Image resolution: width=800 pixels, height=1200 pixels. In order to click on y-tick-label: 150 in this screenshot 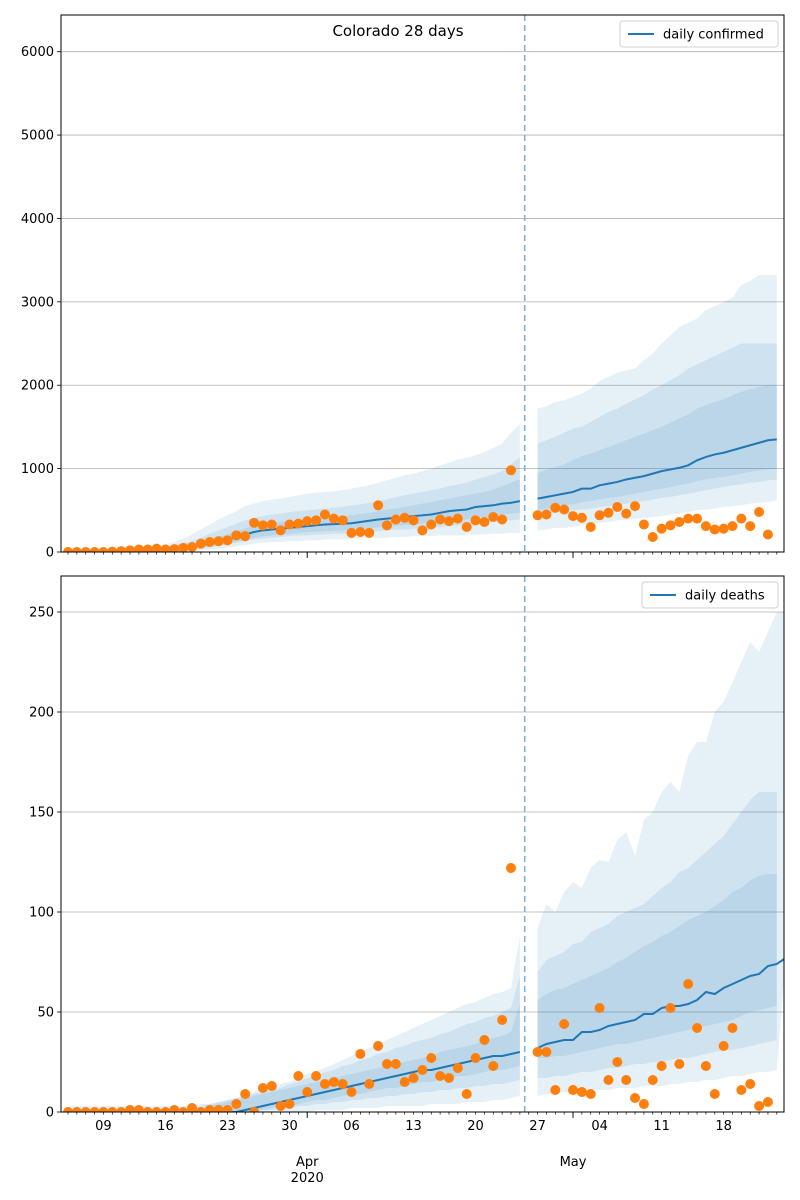, I will do `click(41, 813)`.